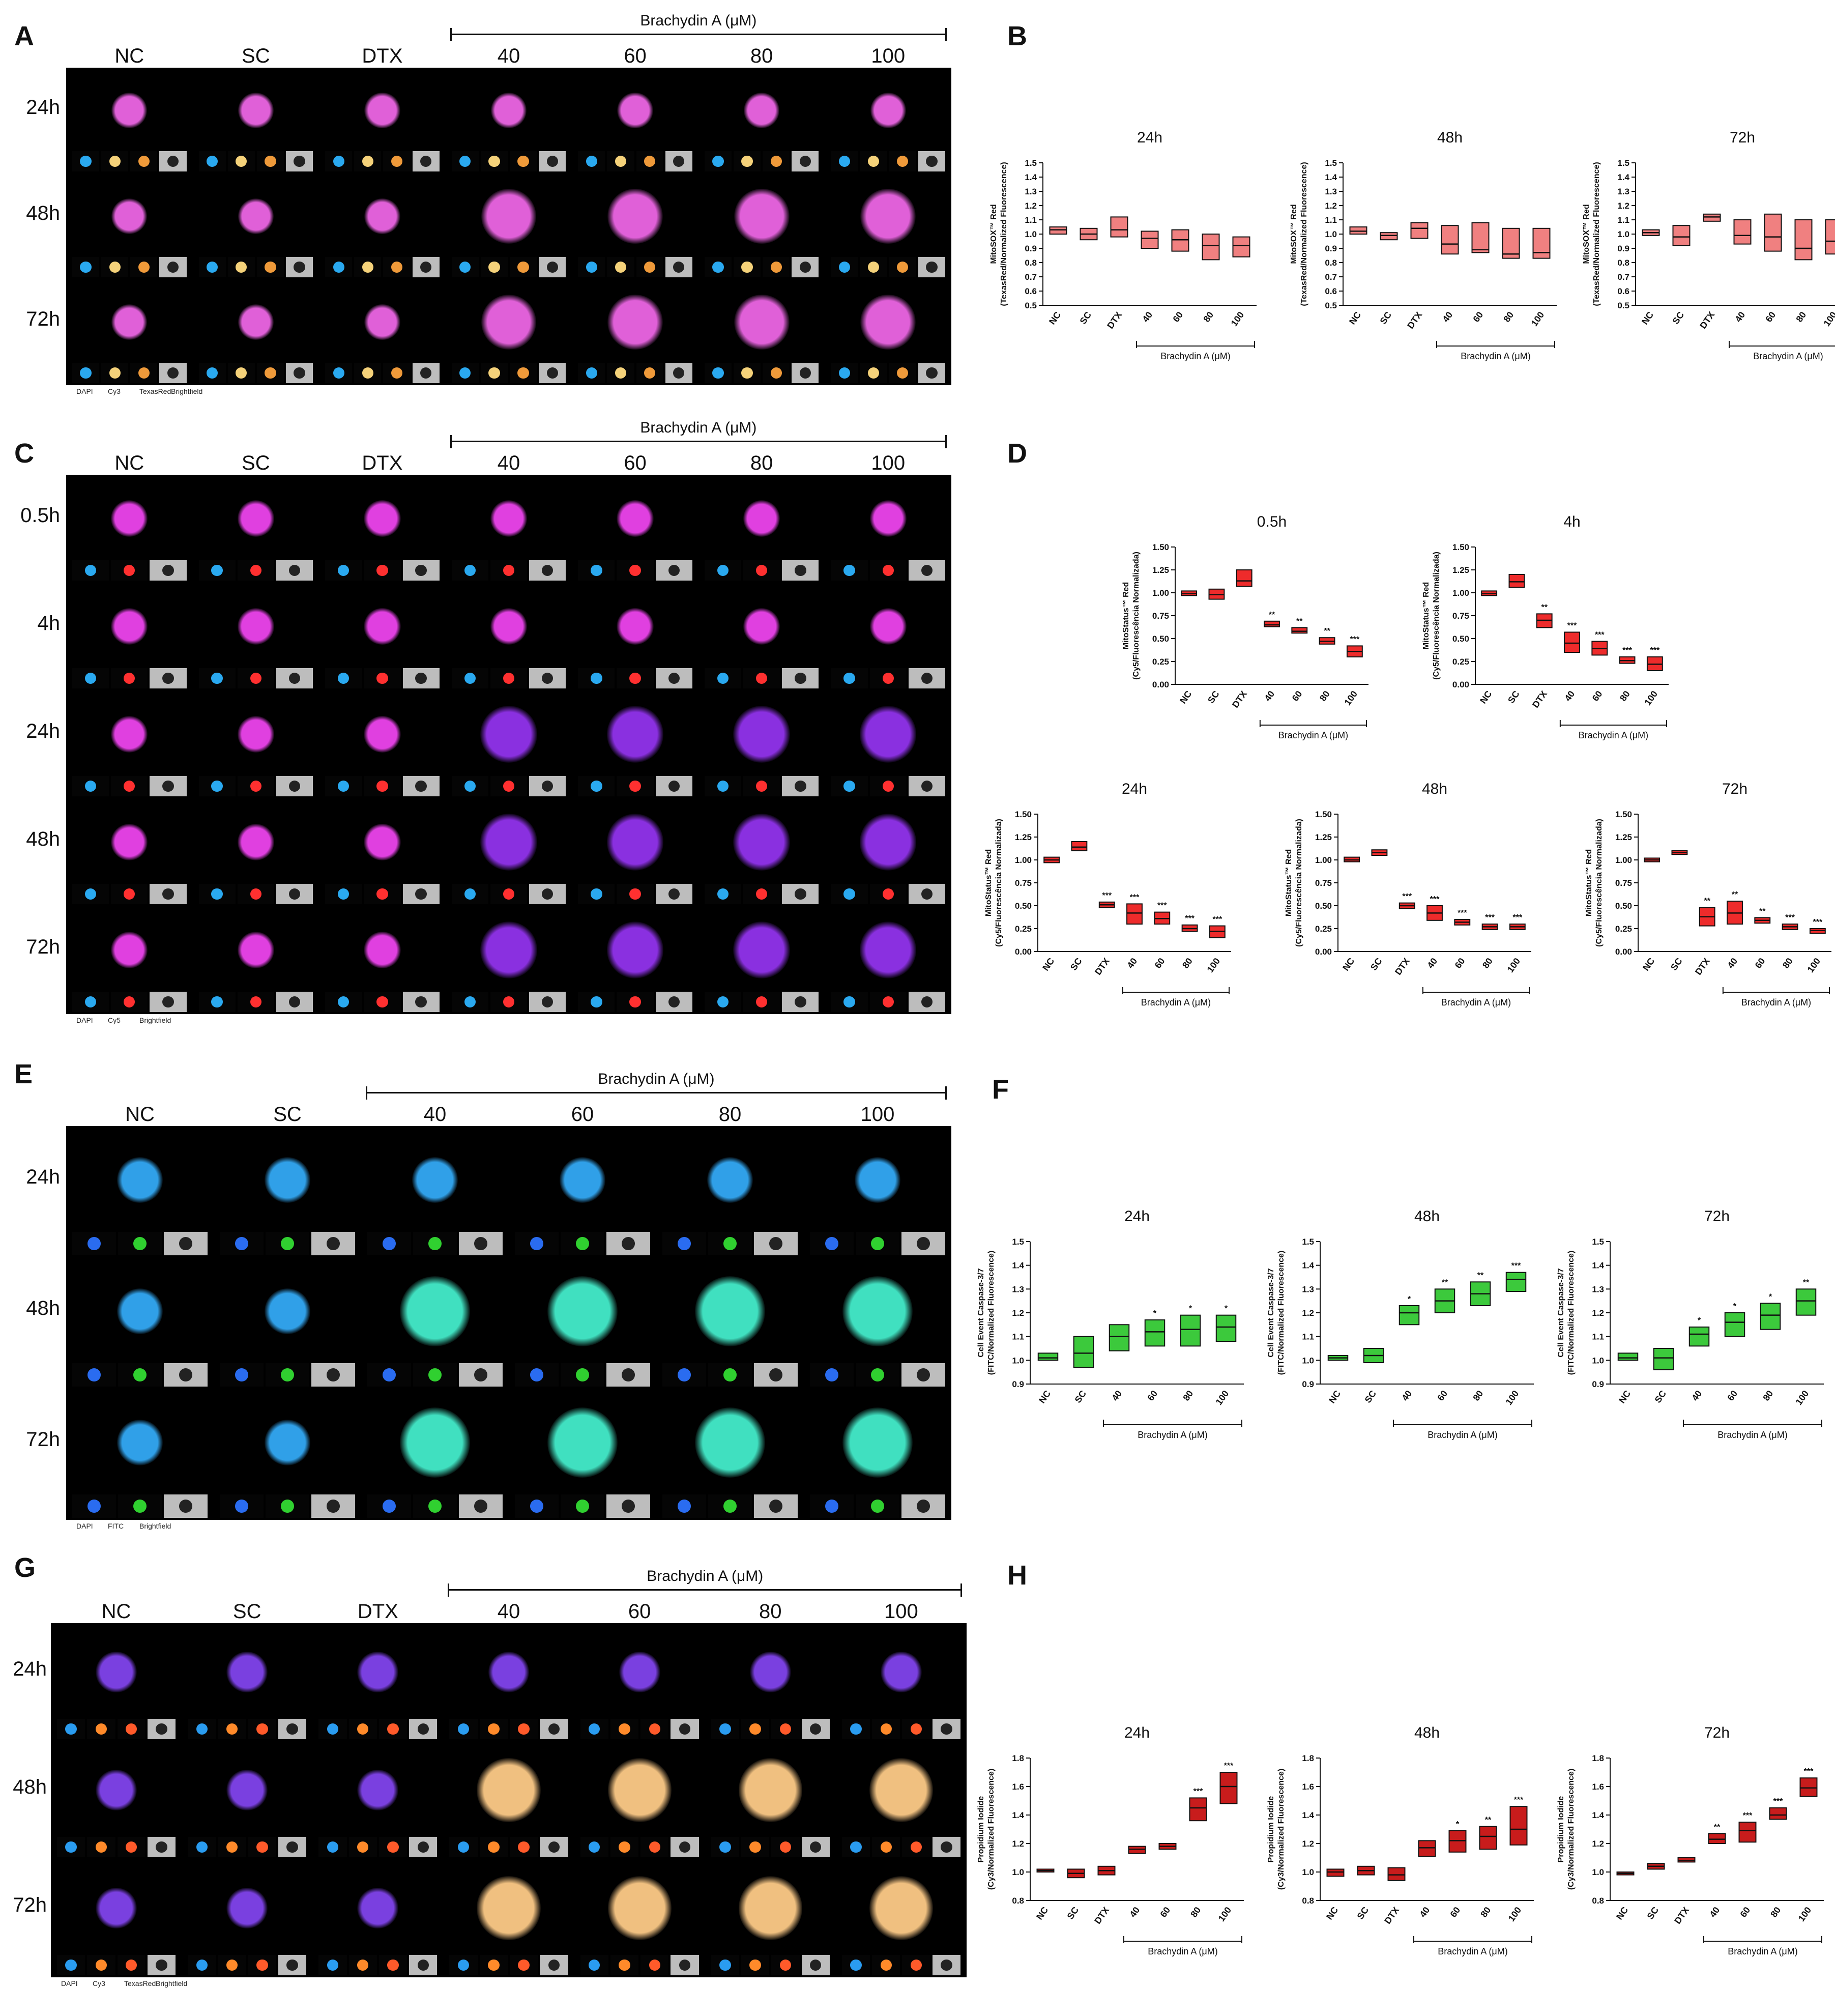 Image resolution: width=1835 pixels, height=2016 pixels. I want to click on column-header: SC, so click(287, 1114).